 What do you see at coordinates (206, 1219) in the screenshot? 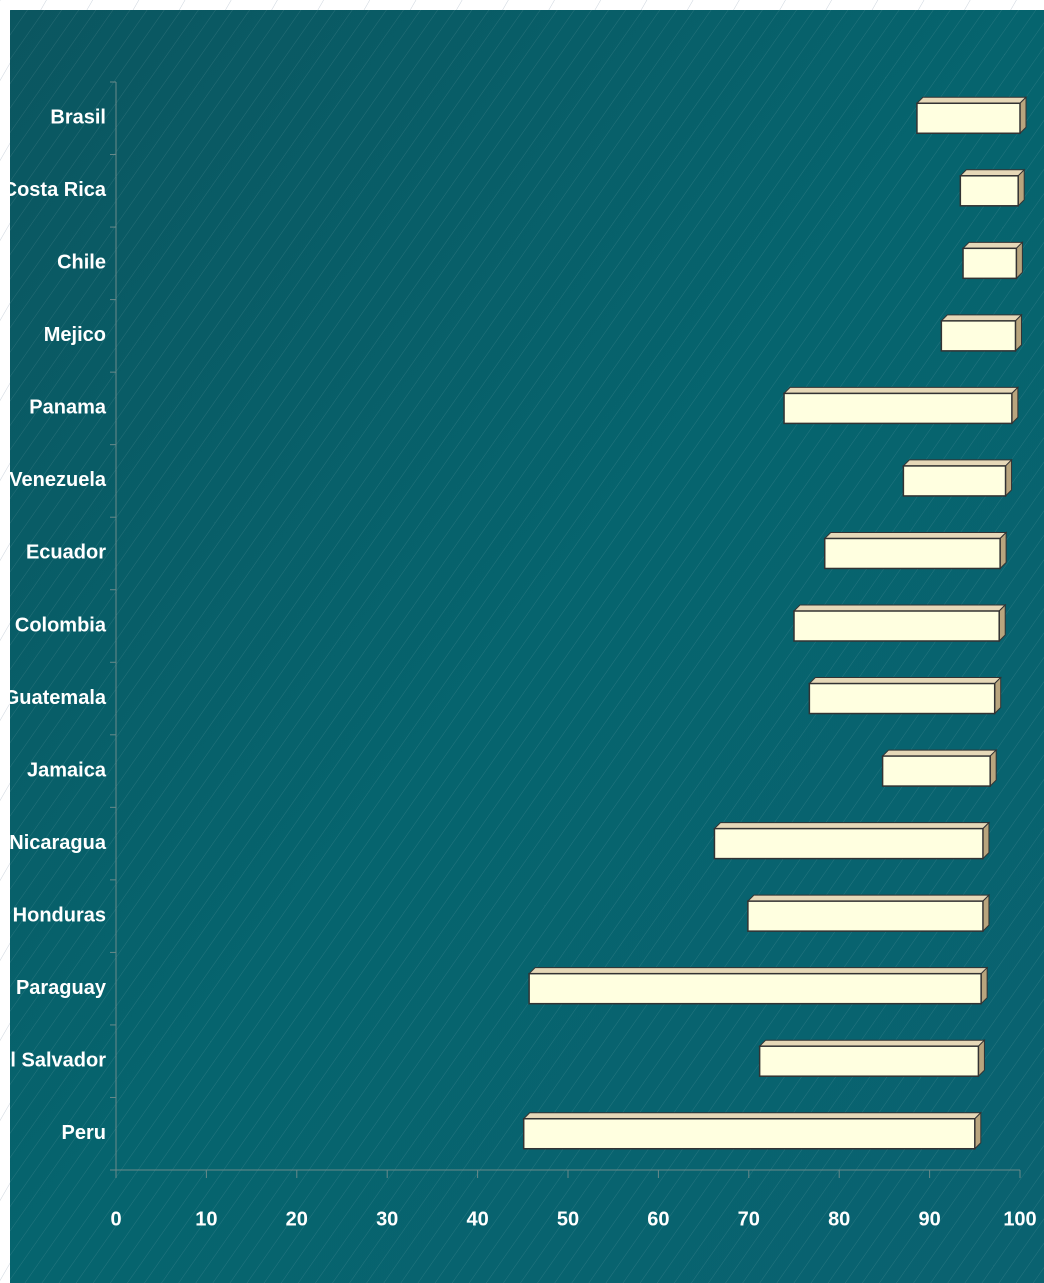
I see `x-tick-label: 10` at bounding box center [206, 1219].